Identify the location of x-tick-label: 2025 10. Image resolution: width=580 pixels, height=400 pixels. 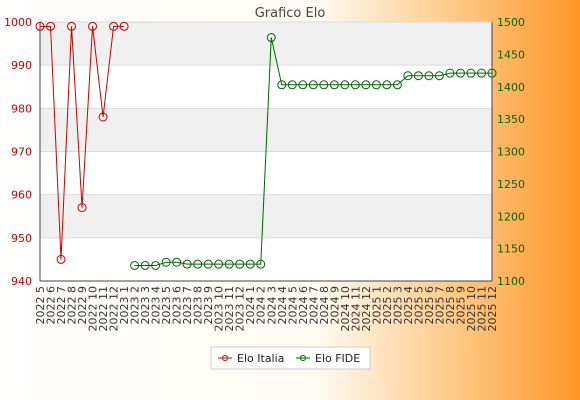
(471, 309).